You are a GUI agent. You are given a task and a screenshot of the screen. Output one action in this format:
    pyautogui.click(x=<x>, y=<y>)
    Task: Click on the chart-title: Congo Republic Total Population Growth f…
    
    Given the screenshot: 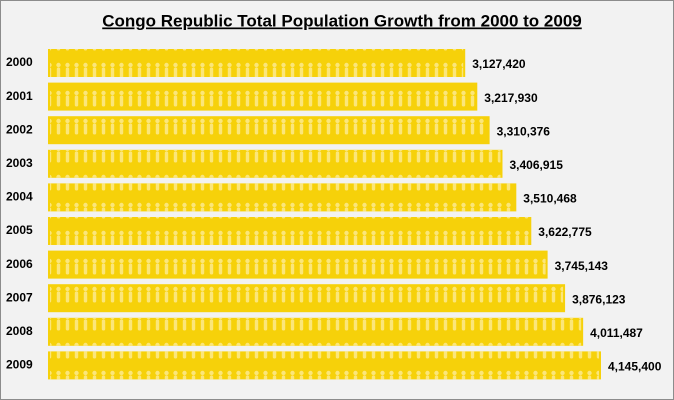 What is the action you would take?
    pyautogui.click(x=342, y=20)
    